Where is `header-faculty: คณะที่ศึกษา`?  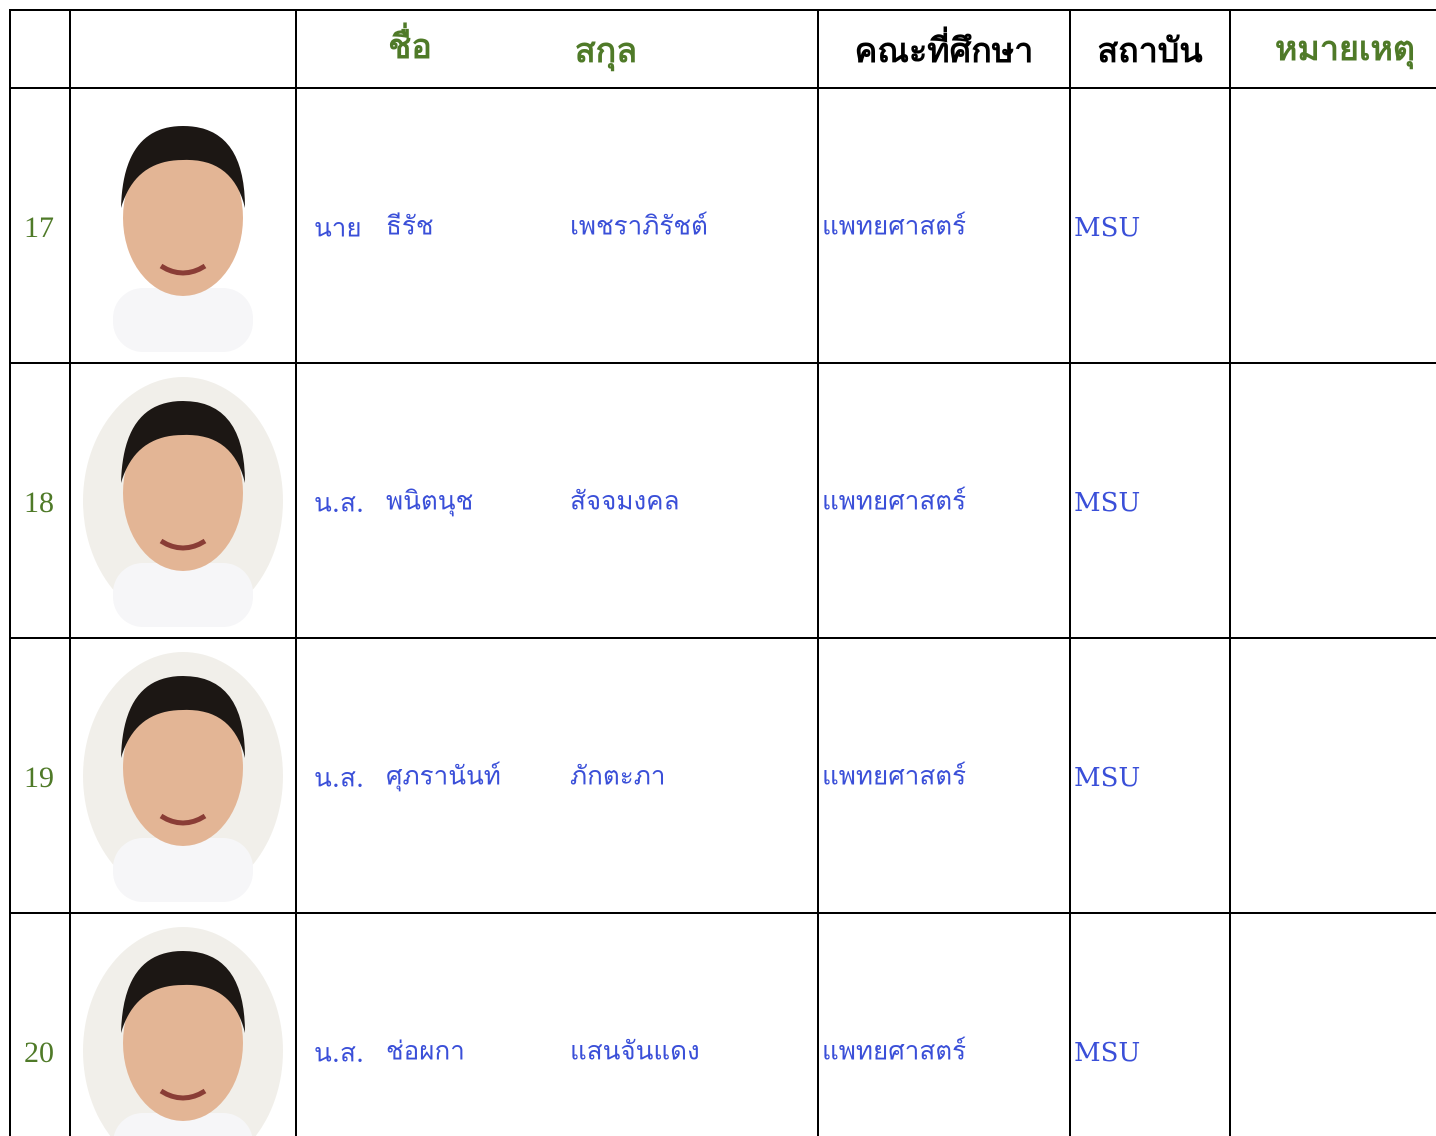 header-faculty: คณะที่ศึกษา is located at coordinates (944, 51).